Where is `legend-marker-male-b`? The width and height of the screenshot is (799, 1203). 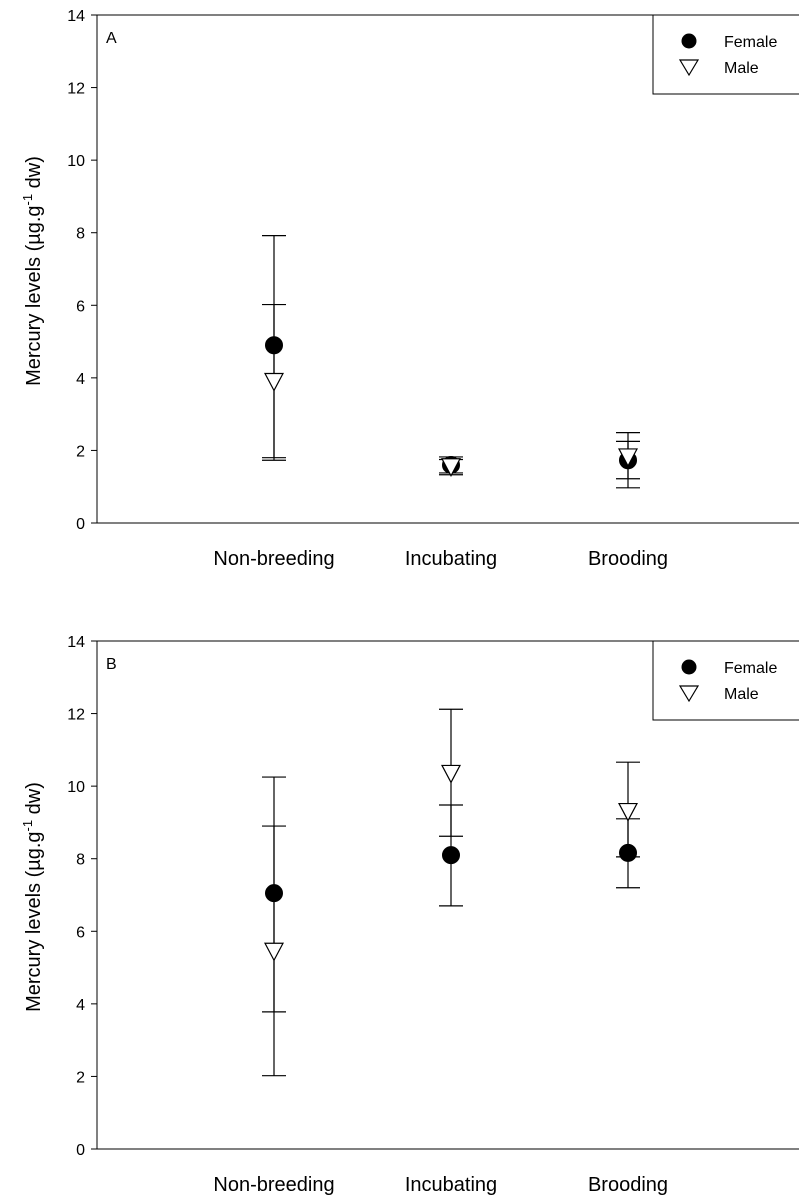
legend-marker-male-b is located at coordinates (689, 694).